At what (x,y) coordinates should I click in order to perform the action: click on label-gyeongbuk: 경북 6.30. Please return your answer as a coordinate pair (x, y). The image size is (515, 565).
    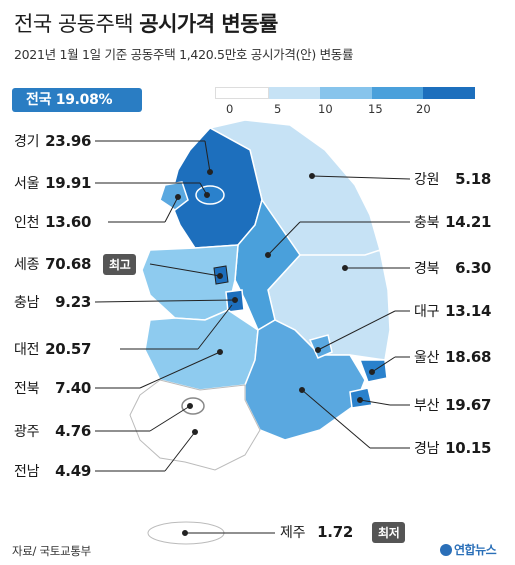
    Looking at the image, I should click on (452, 268).